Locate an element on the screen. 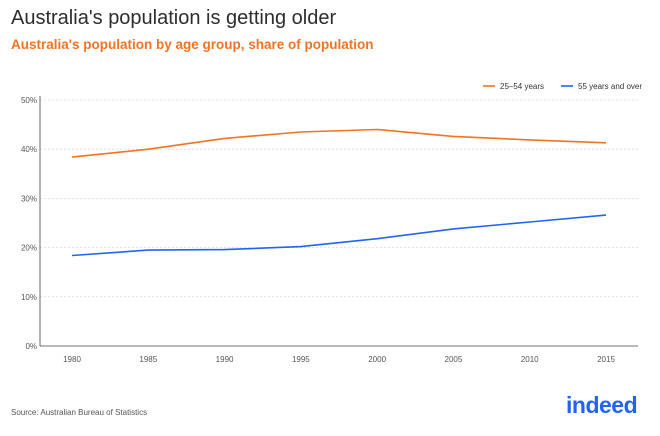 This screenshot has height=436, width=660. x-tick-label: 1985 is located at coordinates (148, 359).